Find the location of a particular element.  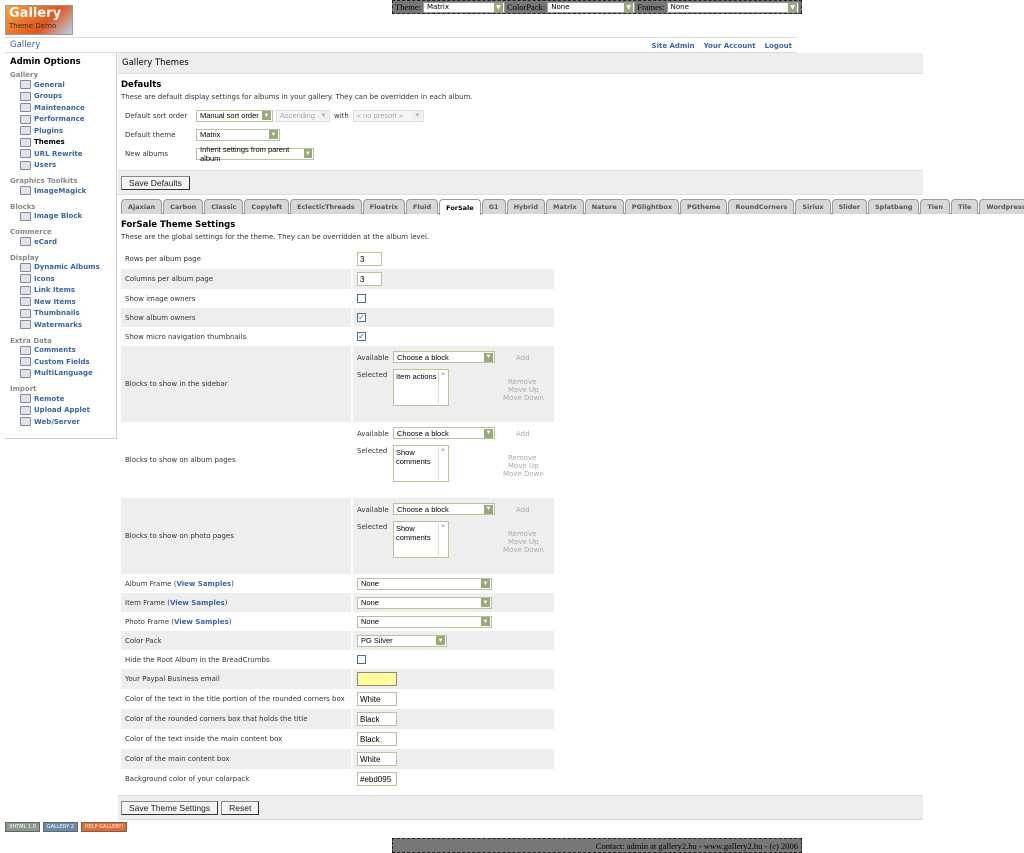

tab-tien: Tien is located at coordinates (935, 206).